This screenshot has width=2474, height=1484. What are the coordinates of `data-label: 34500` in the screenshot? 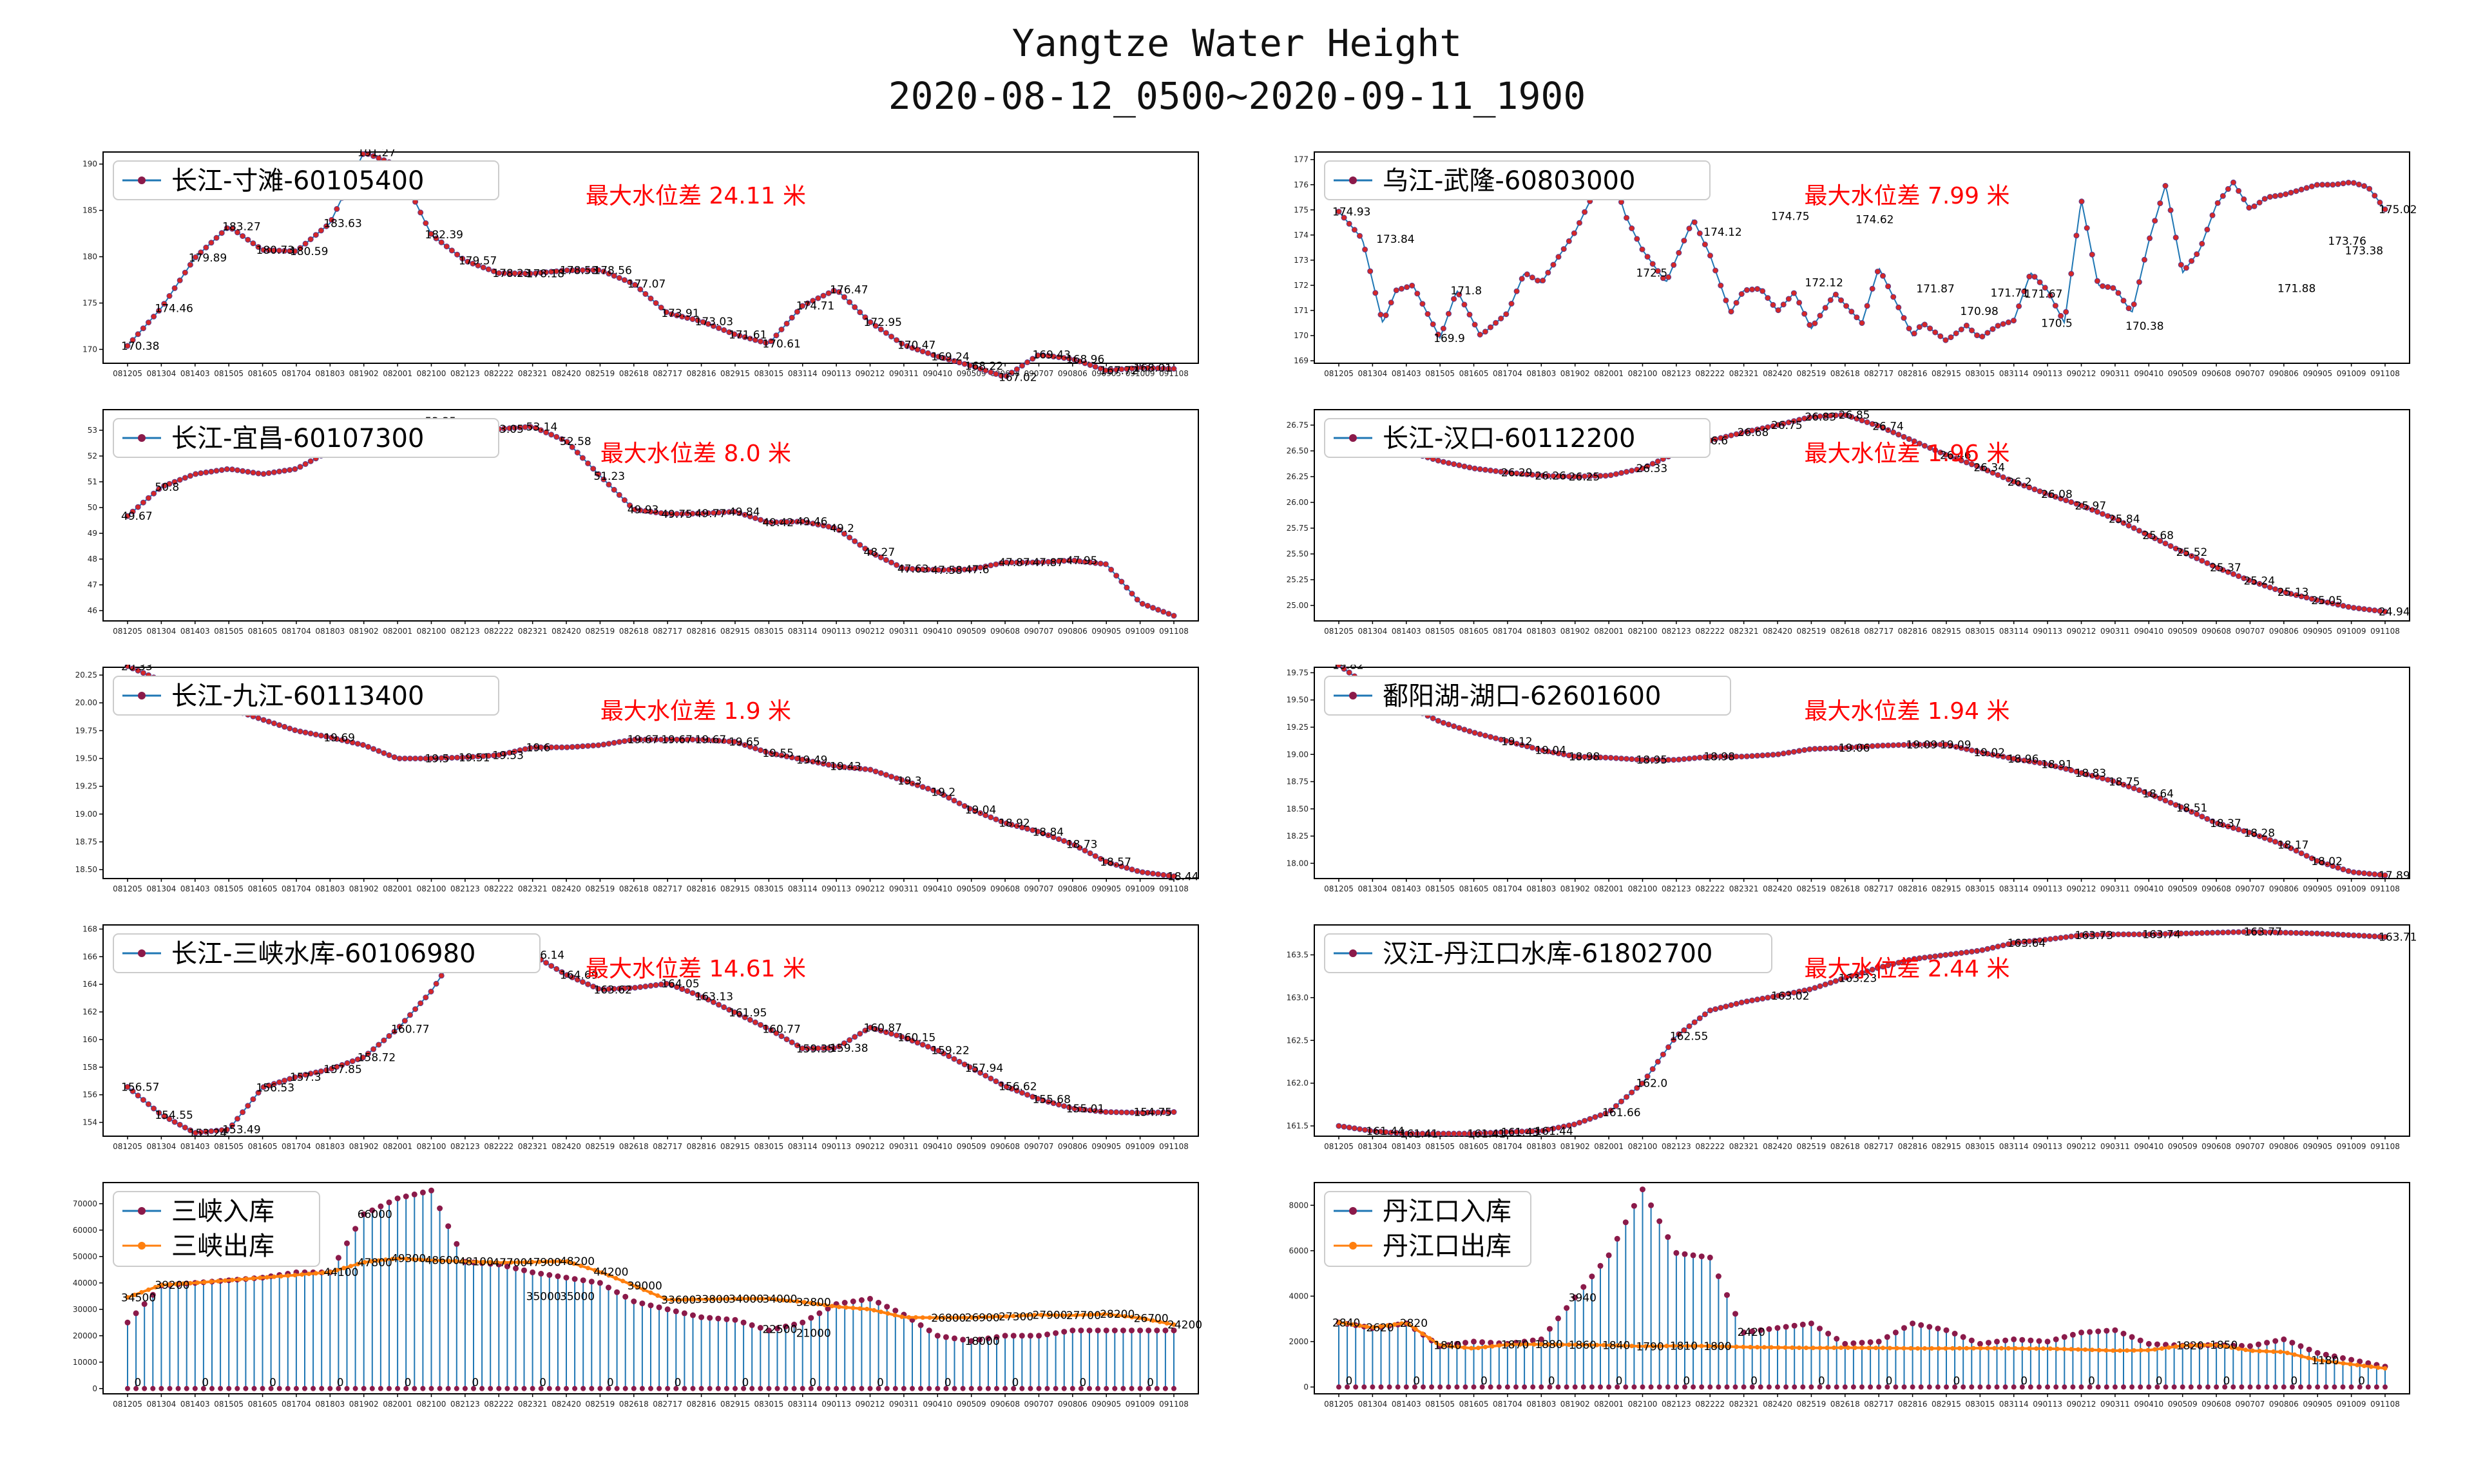 It's located at (138, 1297).